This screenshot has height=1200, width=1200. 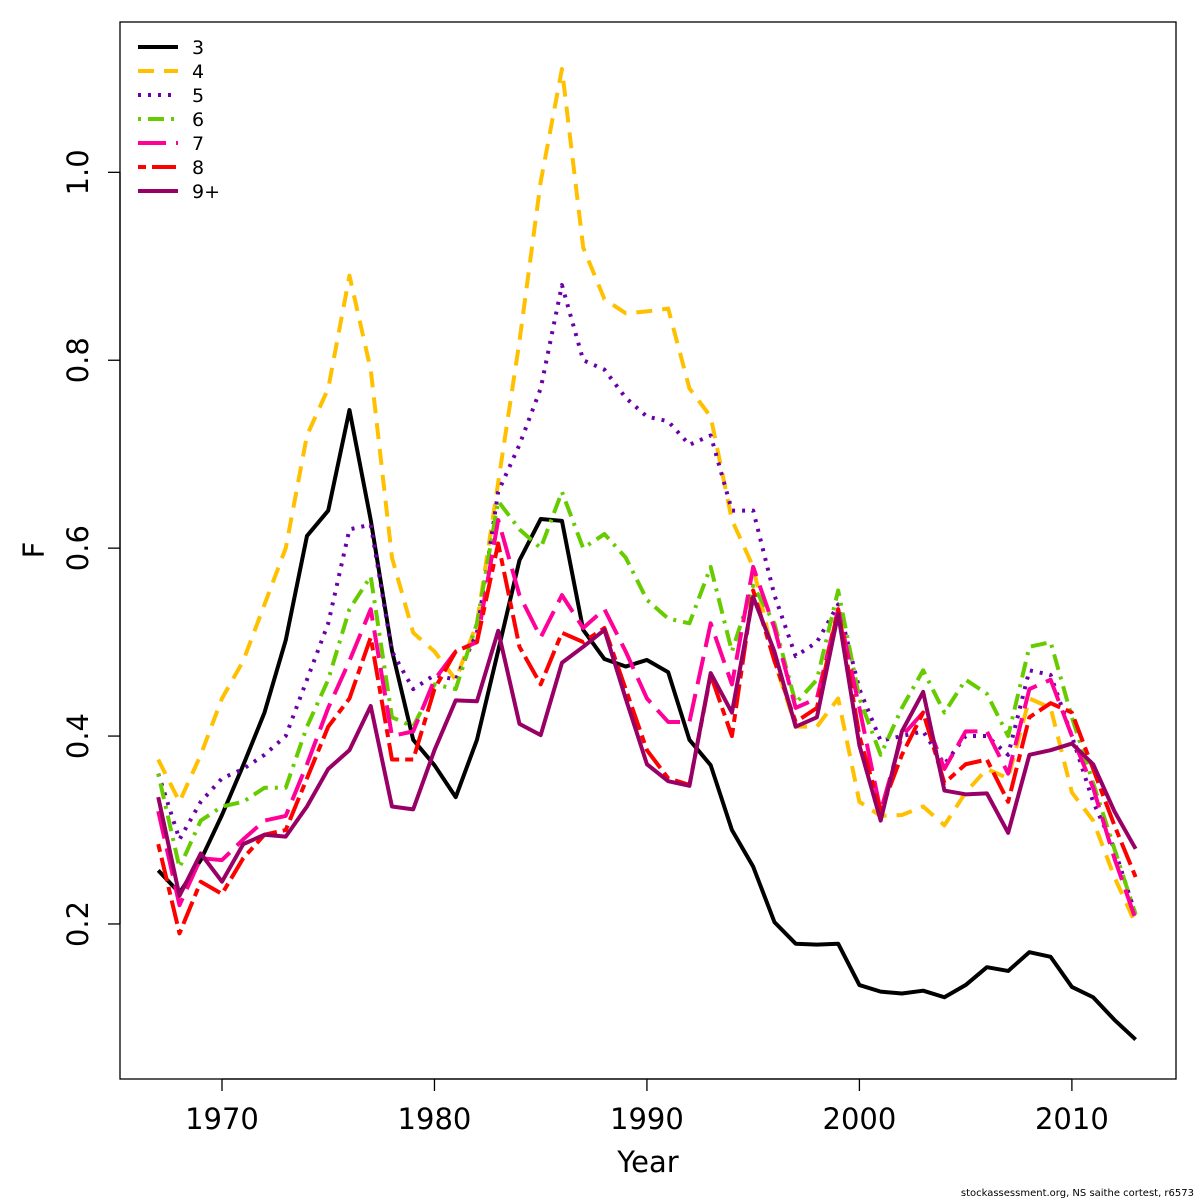 What do you see at coordinates (1072, 1119) in the screenshot?
I see `x-tick-label: 2010` at bounding box center [1072, 1119].